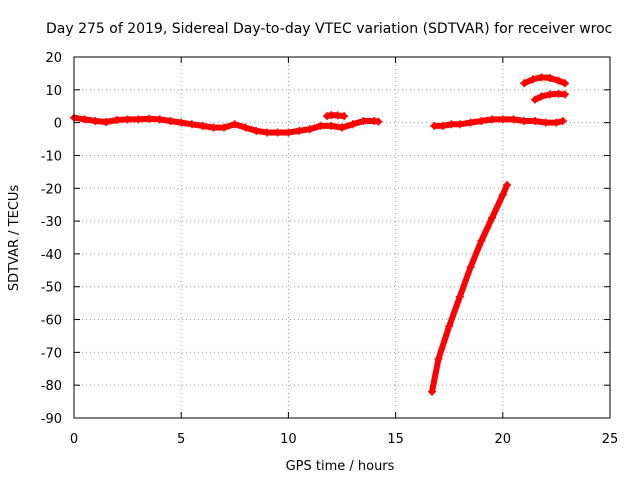 The width and height of the screenshot is (640, 480). Describe the element at coordinates (14, 238) in the screenshot. I see `y-axis-label: SDTVAR / TECUs` at that location.